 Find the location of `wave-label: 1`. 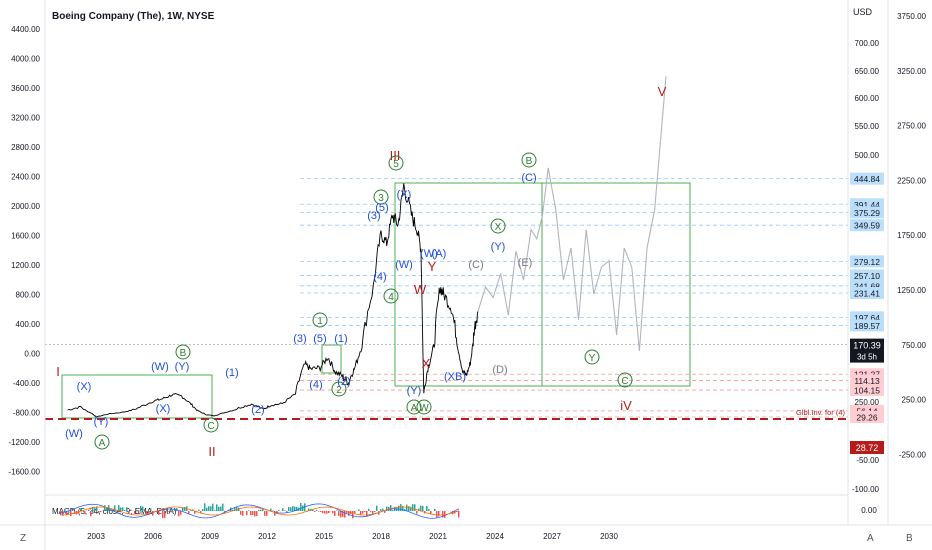

wave-label: 1 is located at coordinates (320, 321).